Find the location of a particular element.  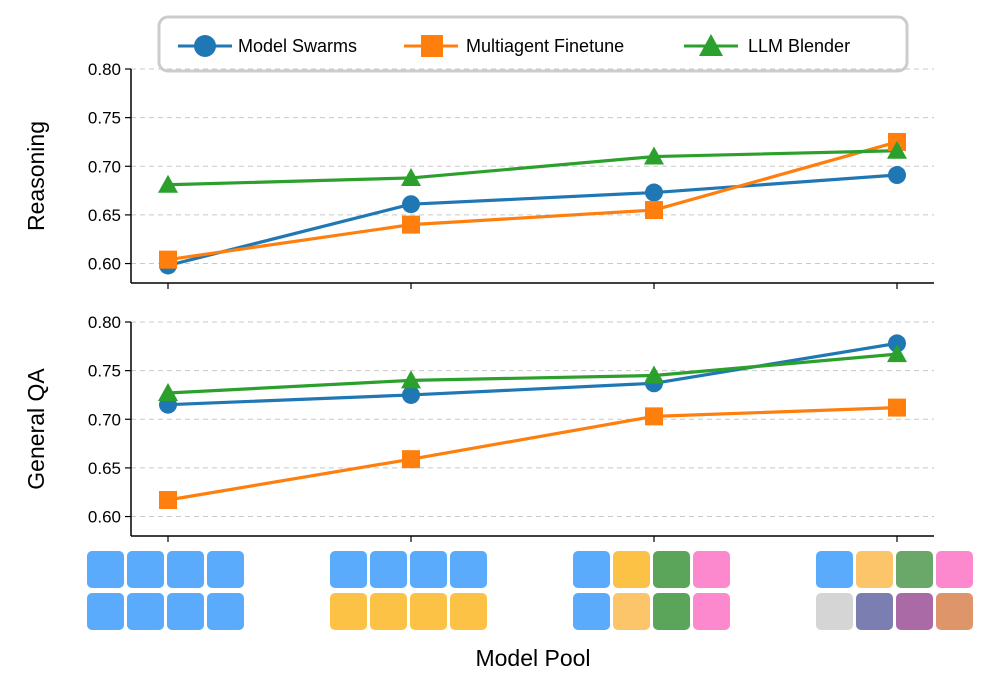

legend-label-model-swarms: Model Swarms is located at coordinates (297, 46).